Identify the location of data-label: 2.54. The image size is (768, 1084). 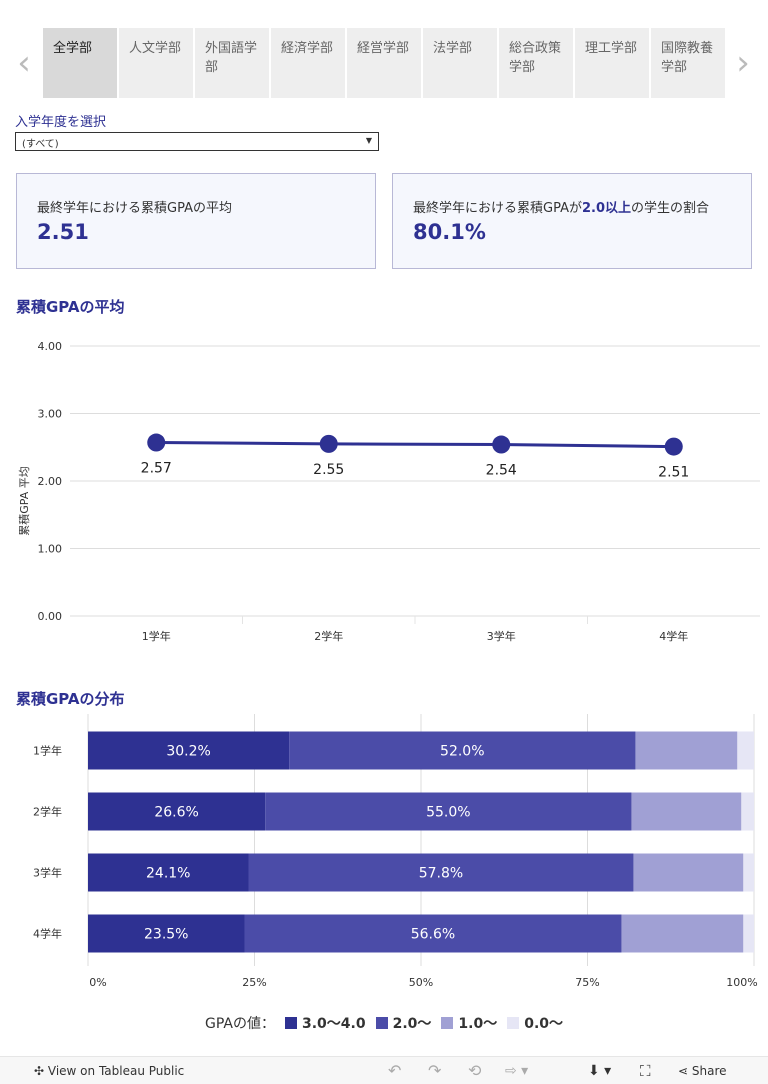
(501, 471).